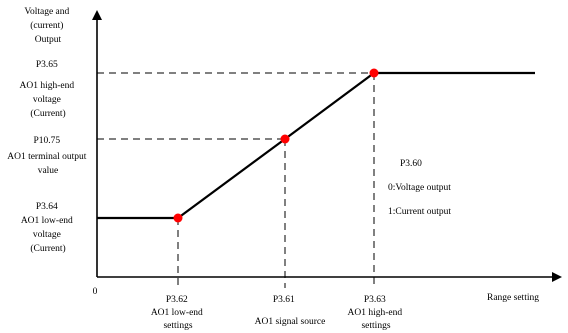 The image size is (568, 333). Describe the element at coordinates (47, 100) in the screenshot. I see `y-tick-high-line-2: voltage` at that location.